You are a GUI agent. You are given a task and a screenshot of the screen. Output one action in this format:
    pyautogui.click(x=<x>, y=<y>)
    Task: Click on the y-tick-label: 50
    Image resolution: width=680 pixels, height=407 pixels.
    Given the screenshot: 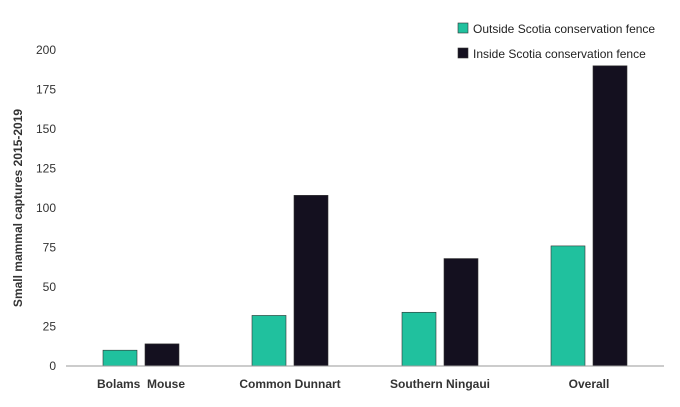 What is the action you would take?
    pyautogui.click(x=50, y=287)
    